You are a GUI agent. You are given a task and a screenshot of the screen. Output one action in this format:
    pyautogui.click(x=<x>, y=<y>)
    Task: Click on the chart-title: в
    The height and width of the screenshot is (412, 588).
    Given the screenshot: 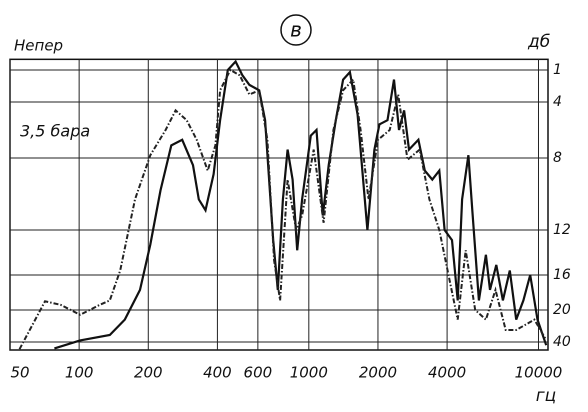 What is the action you would take?
    pyautogui.click(x=296, y=30)
    